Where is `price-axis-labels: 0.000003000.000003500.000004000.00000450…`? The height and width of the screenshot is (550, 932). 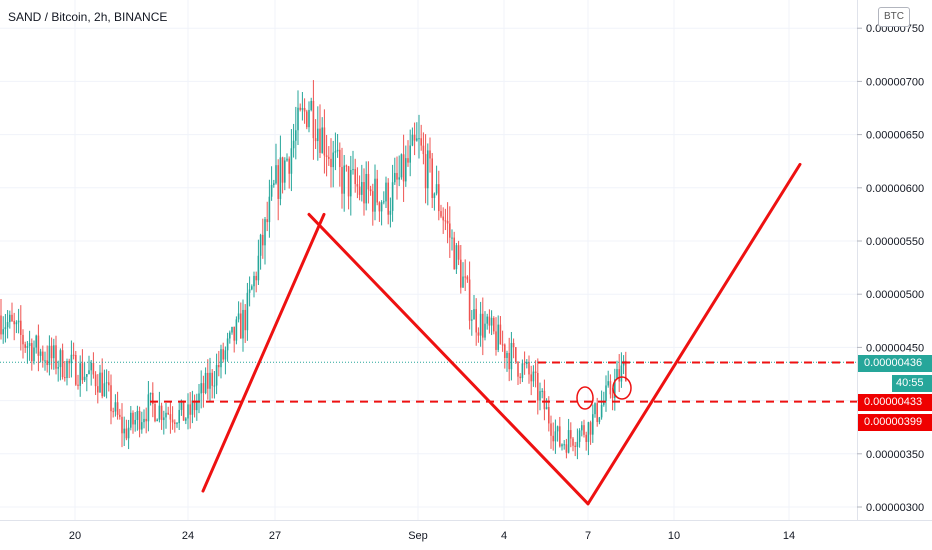 price-axis-labels: 0.000003000.000003500.000004000.00000450… is located at coordinates (890, 268).